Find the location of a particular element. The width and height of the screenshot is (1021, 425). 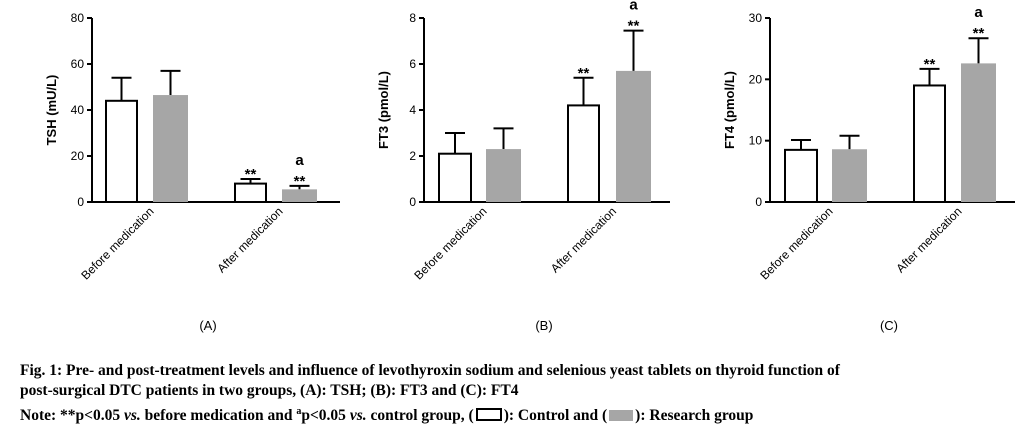

y-axis-title: FT4 (pmol/L) is located at coordinates (729, 110).